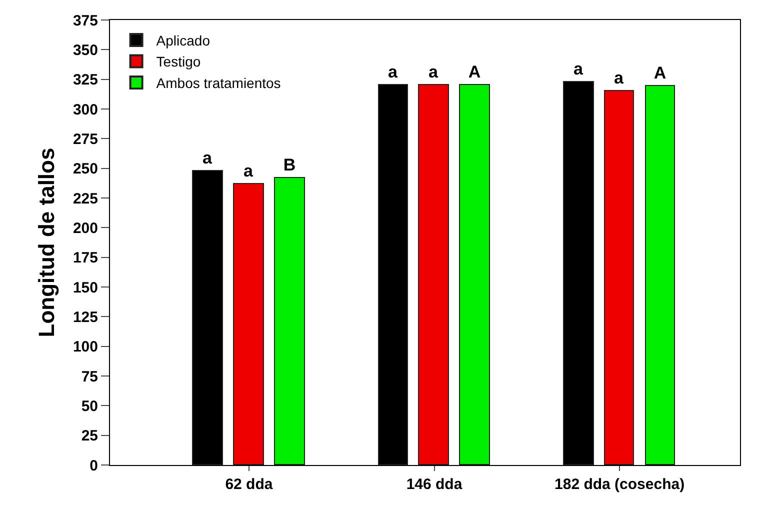 The width and height of the screenshot is (775, 505). What do you see at coordinates (46, 243) in the screenshot?
I see `y-axis-title: Longitud de tallos` at bounding box center [46, 243].